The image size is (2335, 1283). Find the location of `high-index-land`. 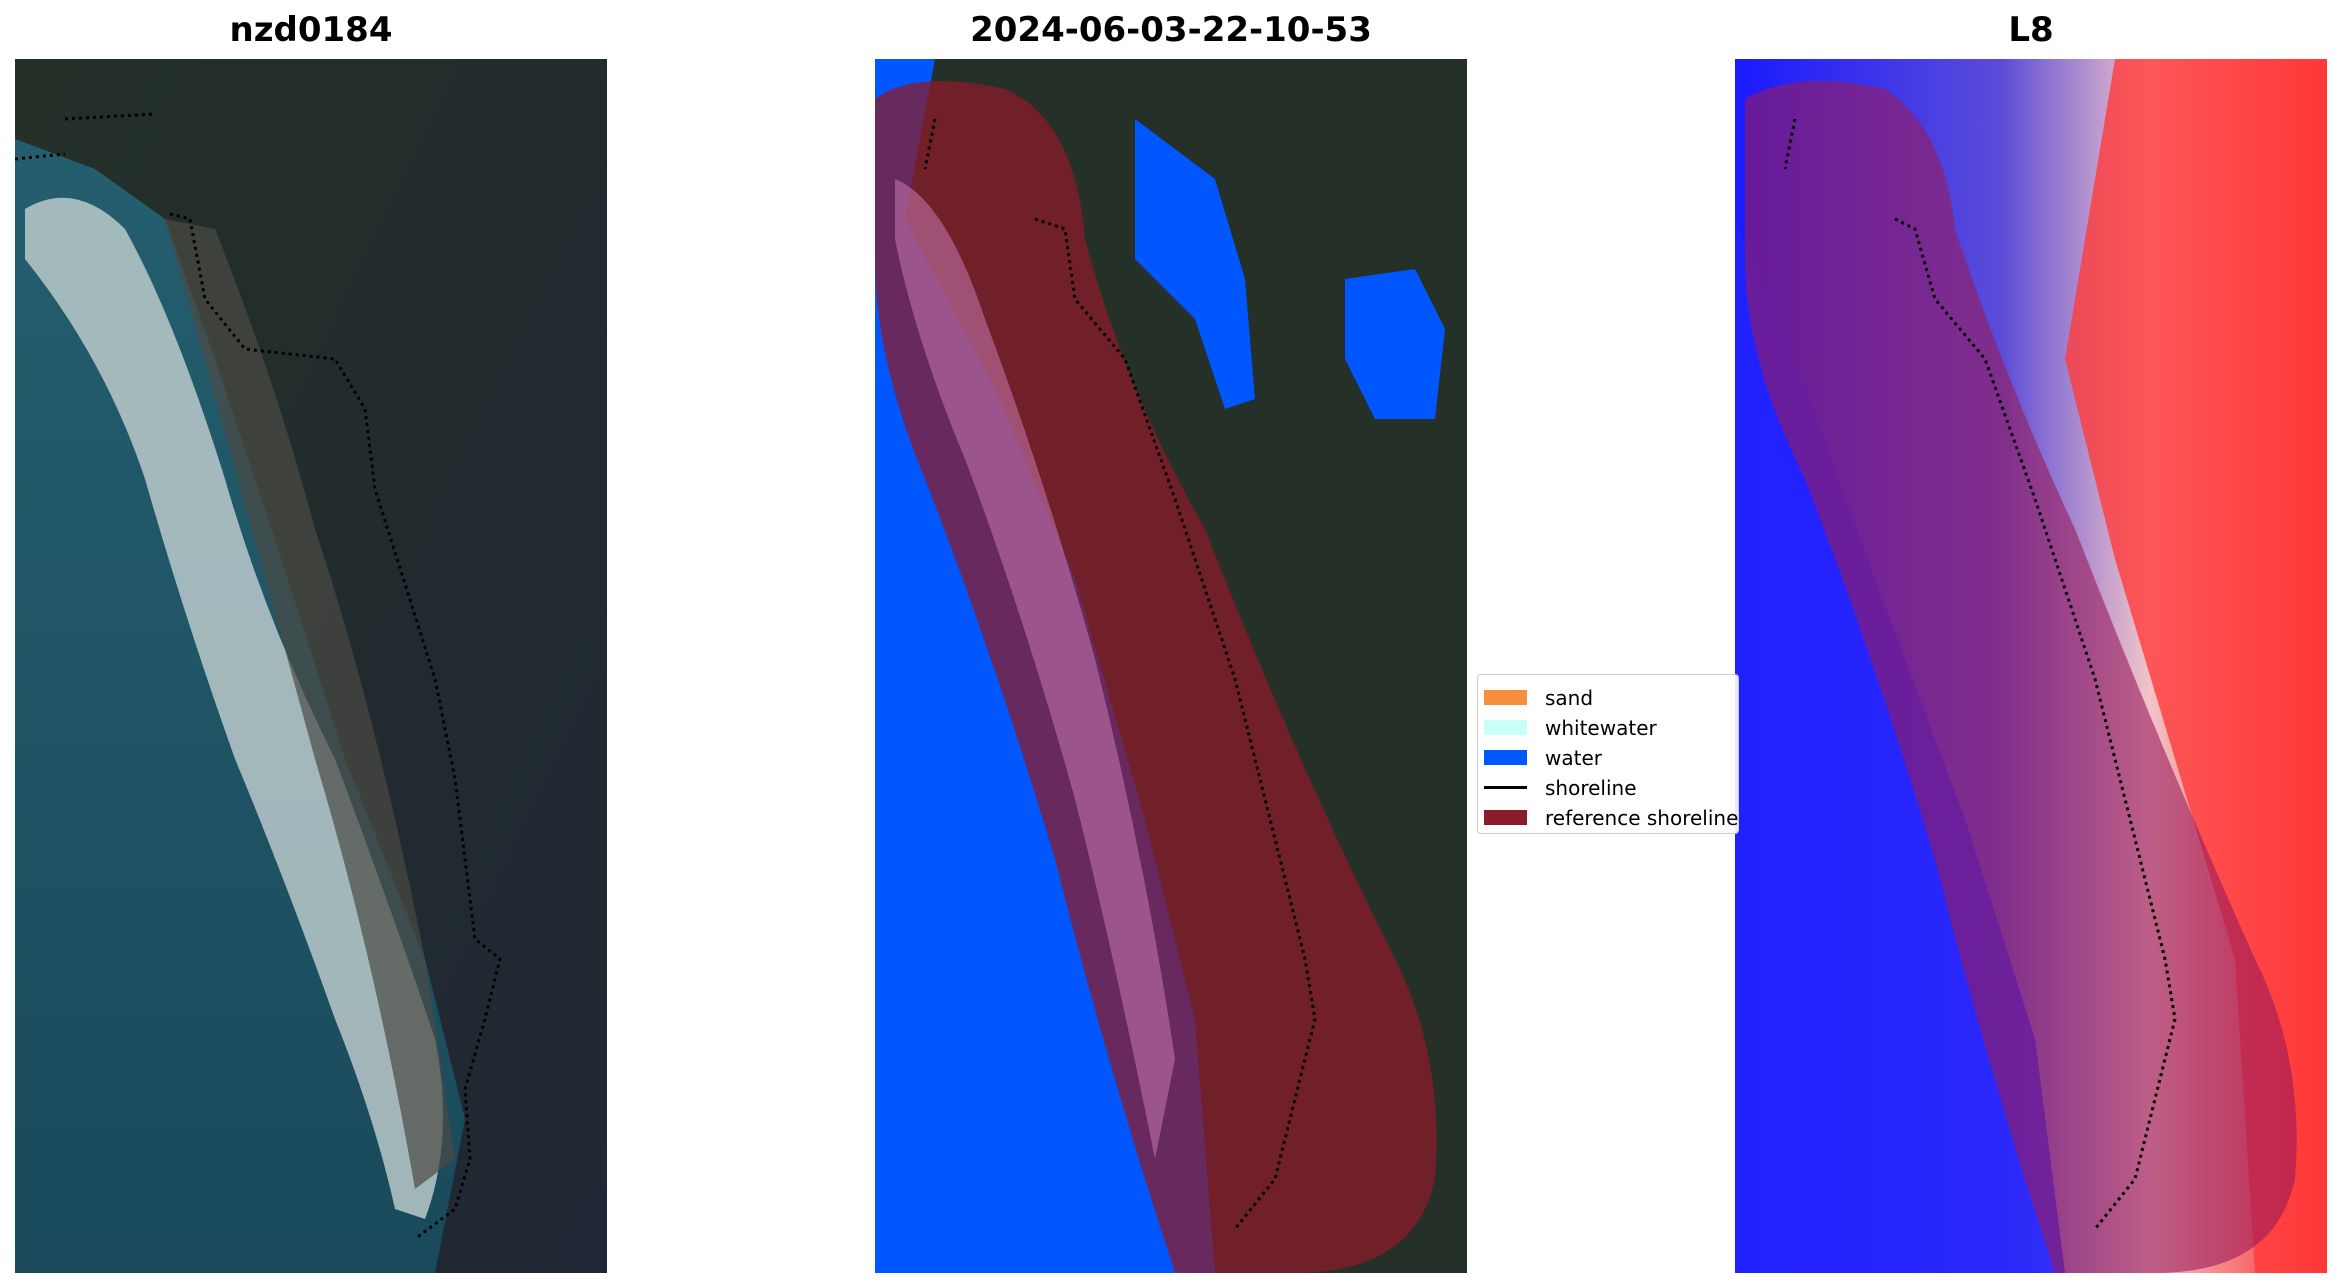

high-index-land is located at coordinates (2196, 666).